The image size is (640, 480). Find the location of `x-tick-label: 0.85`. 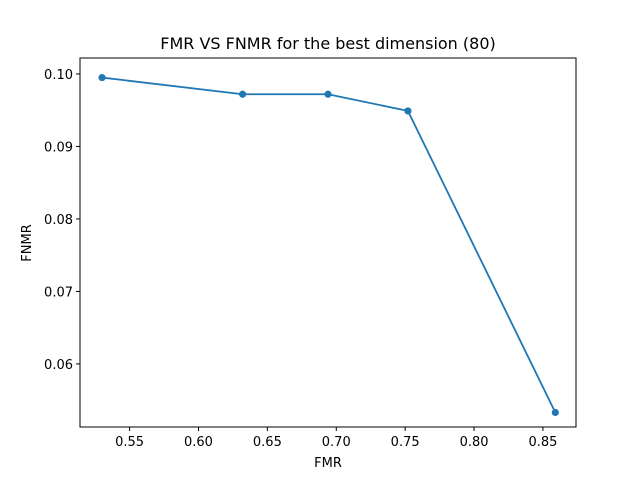

x-tick-label: 0.85 is located at coordinates (542, 442).